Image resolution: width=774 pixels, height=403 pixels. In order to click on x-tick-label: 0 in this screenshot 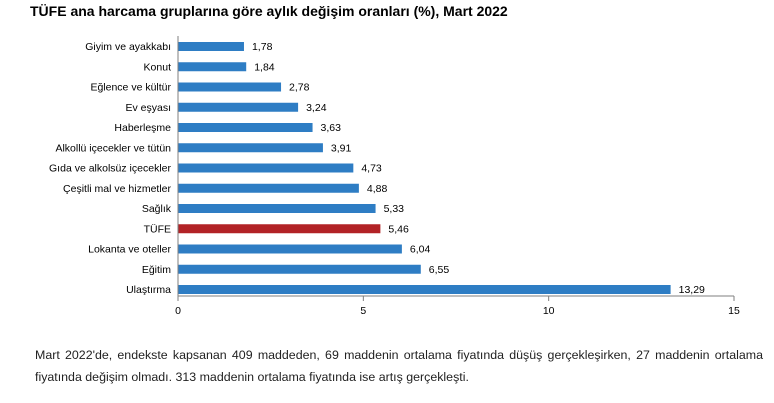, I will do `click(178, 311)`.